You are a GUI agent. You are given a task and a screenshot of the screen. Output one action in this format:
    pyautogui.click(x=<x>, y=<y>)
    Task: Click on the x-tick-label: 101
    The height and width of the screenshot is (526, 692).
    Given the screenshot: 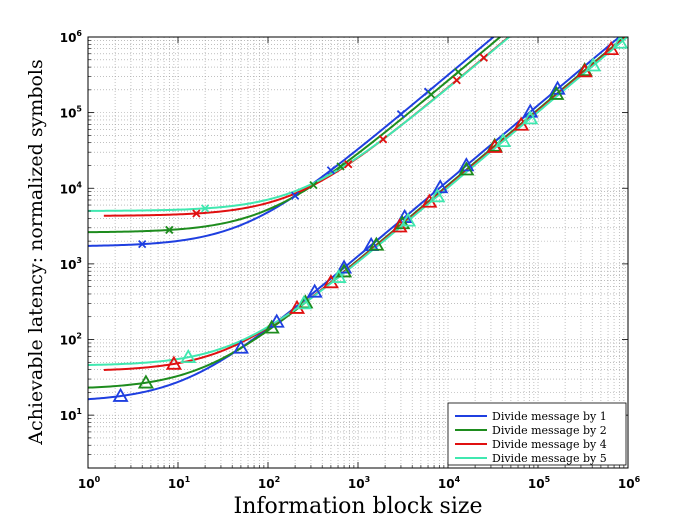 What is the action you would take?
    pyautogui.click(x=179, y=483)
    